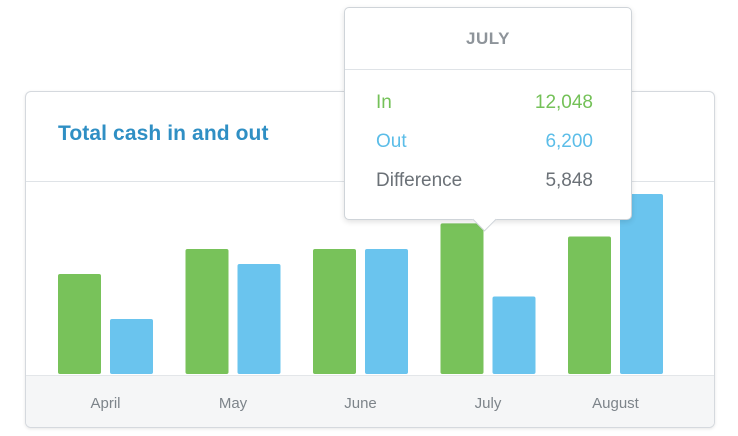 This screenshot has height=436, width=738. Describe the element at coordinates (589, 305) in the screenshot. I see `bar-in-august` at that location.